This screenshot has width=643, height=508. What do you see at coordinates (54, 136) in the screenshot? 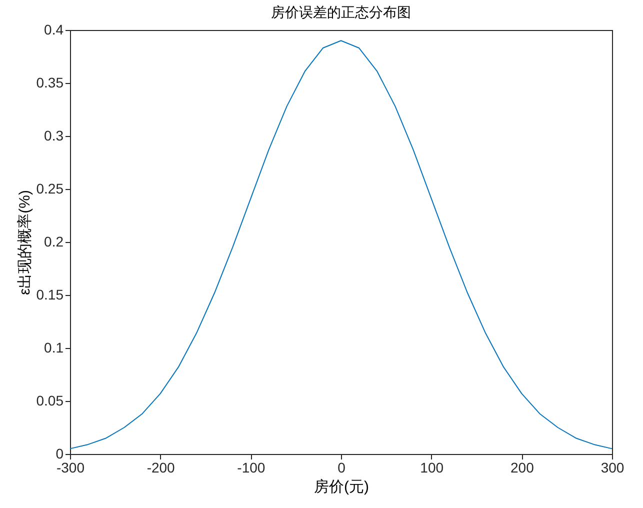
I see `y-tick-label: 0.3` at bounding box center [54, 136].